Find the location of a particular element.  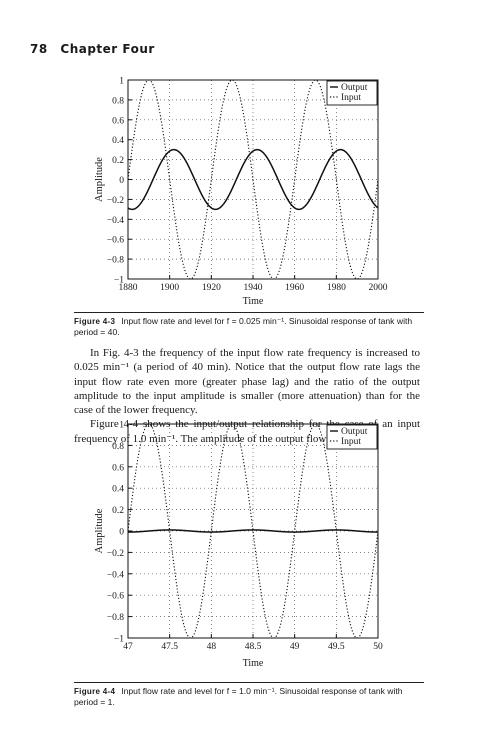

x-tick-label: 48 is located at coordinates (212, 647).